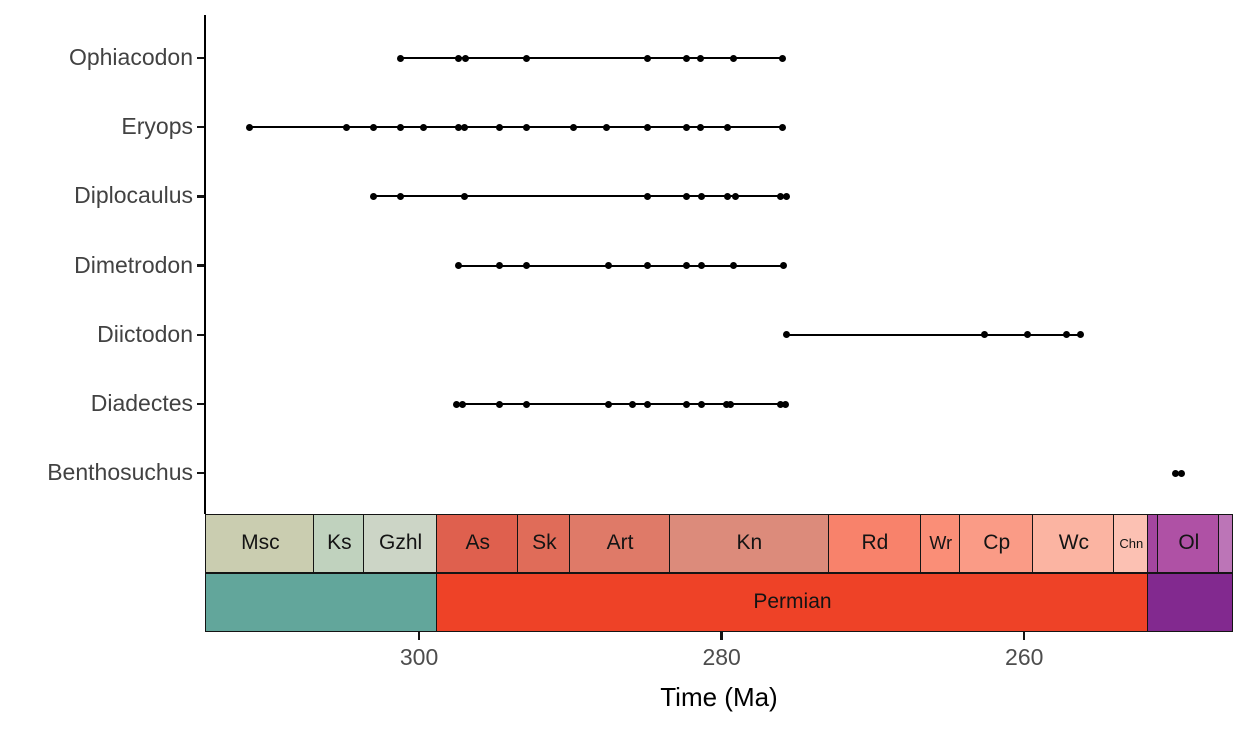 This screenshot has width=1250, height=735. Describe the element at coordinates (133, 264) in the screenshot. I see `y-axis-label: Dimetrodon` at that location.